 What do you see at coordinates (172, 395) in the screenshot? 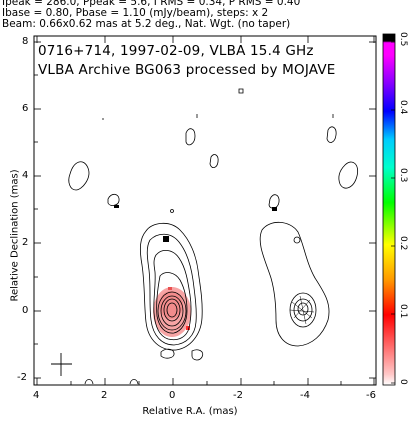
I see `x-tick-label: 0` at bounding box center [172, 395].